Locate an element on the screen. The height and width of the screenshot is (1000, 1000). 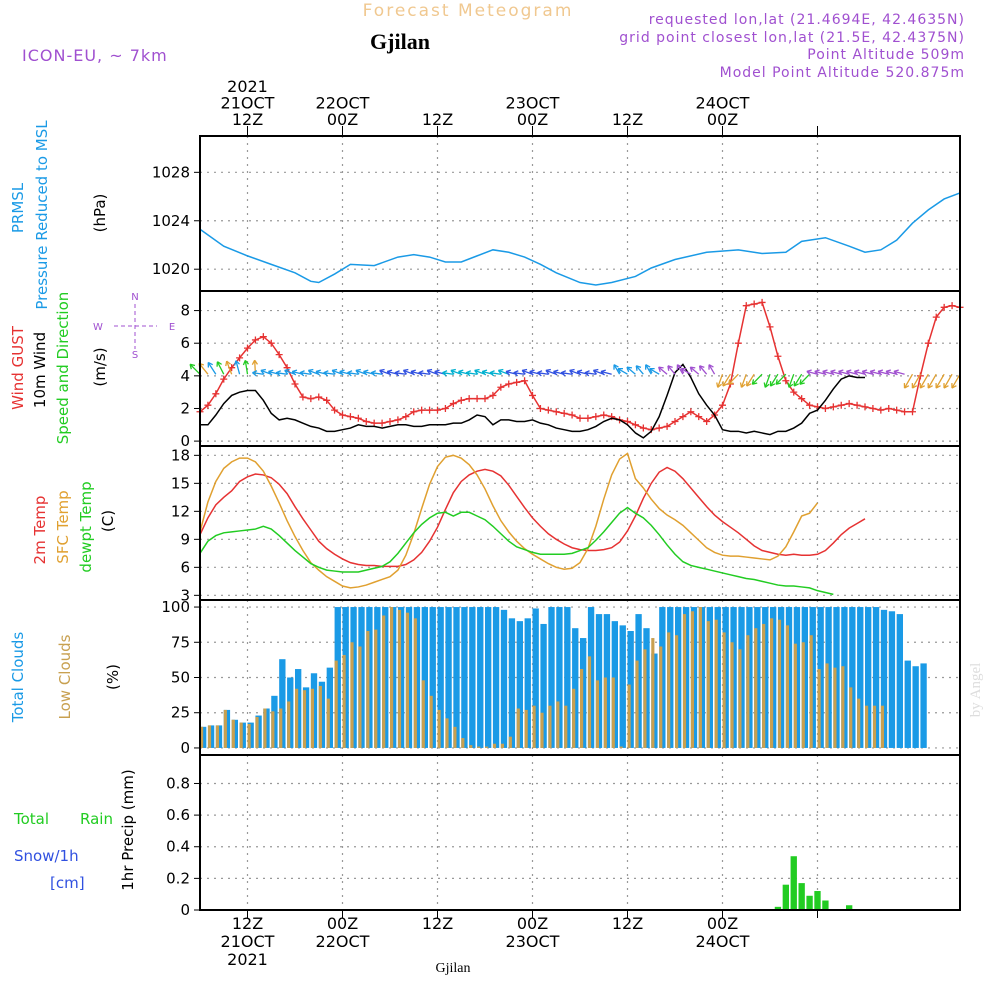
snow-unit: [cm] is located at coordinates (67, 883).